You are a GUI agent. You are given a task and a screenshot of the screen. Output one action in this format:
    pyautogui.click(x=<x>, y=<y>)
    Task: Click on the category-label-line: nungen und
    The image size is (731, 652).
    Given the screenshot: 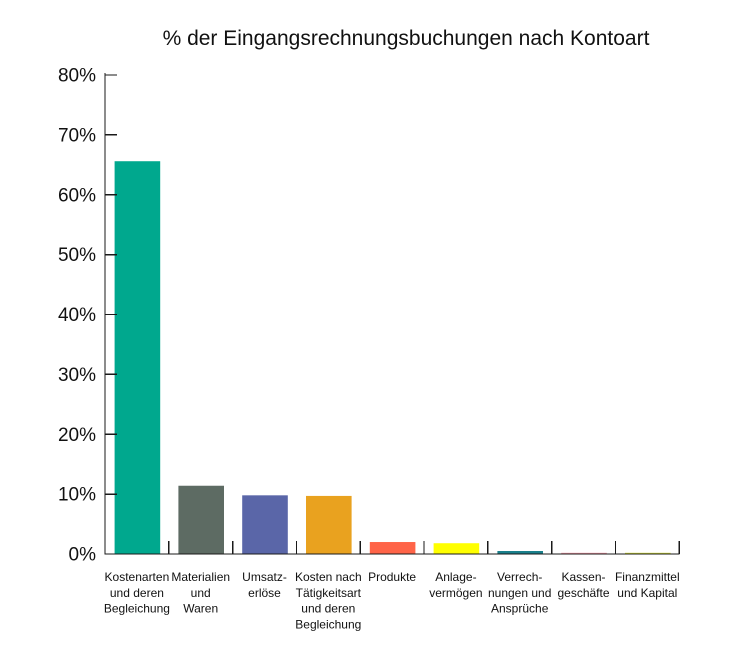 What is the action you would take?
    pyautogui.click(x=519, y=593)
    